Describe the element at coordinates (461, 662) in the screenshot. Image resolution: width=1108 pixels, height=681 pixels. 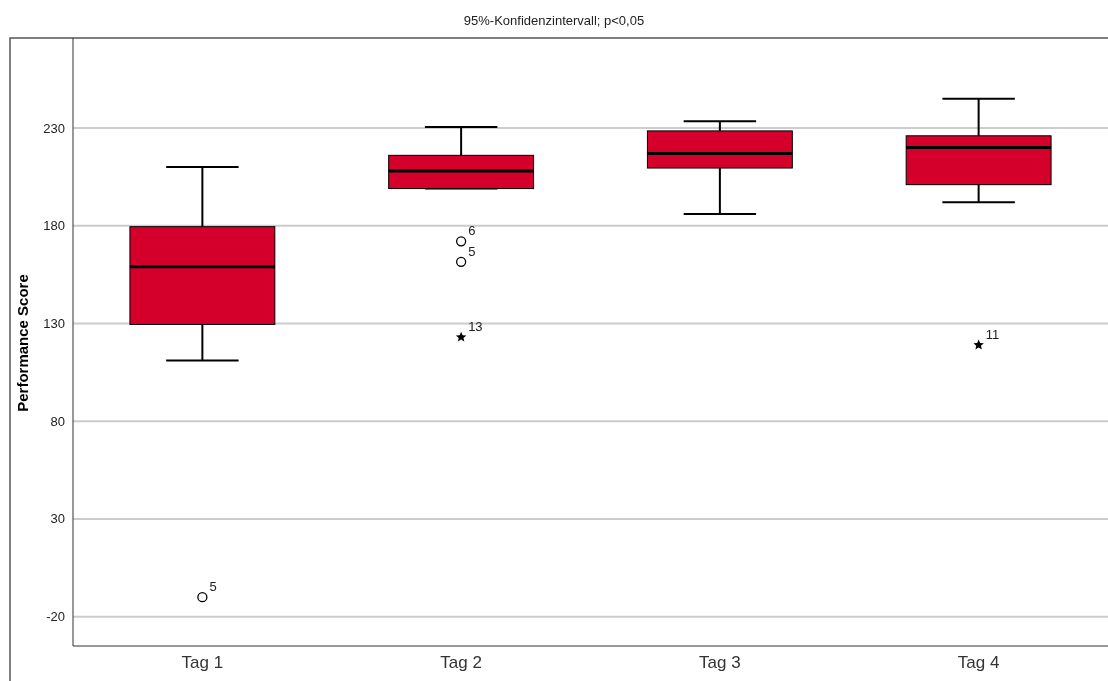
I see `x-tick-label: Tag 2` at that location.